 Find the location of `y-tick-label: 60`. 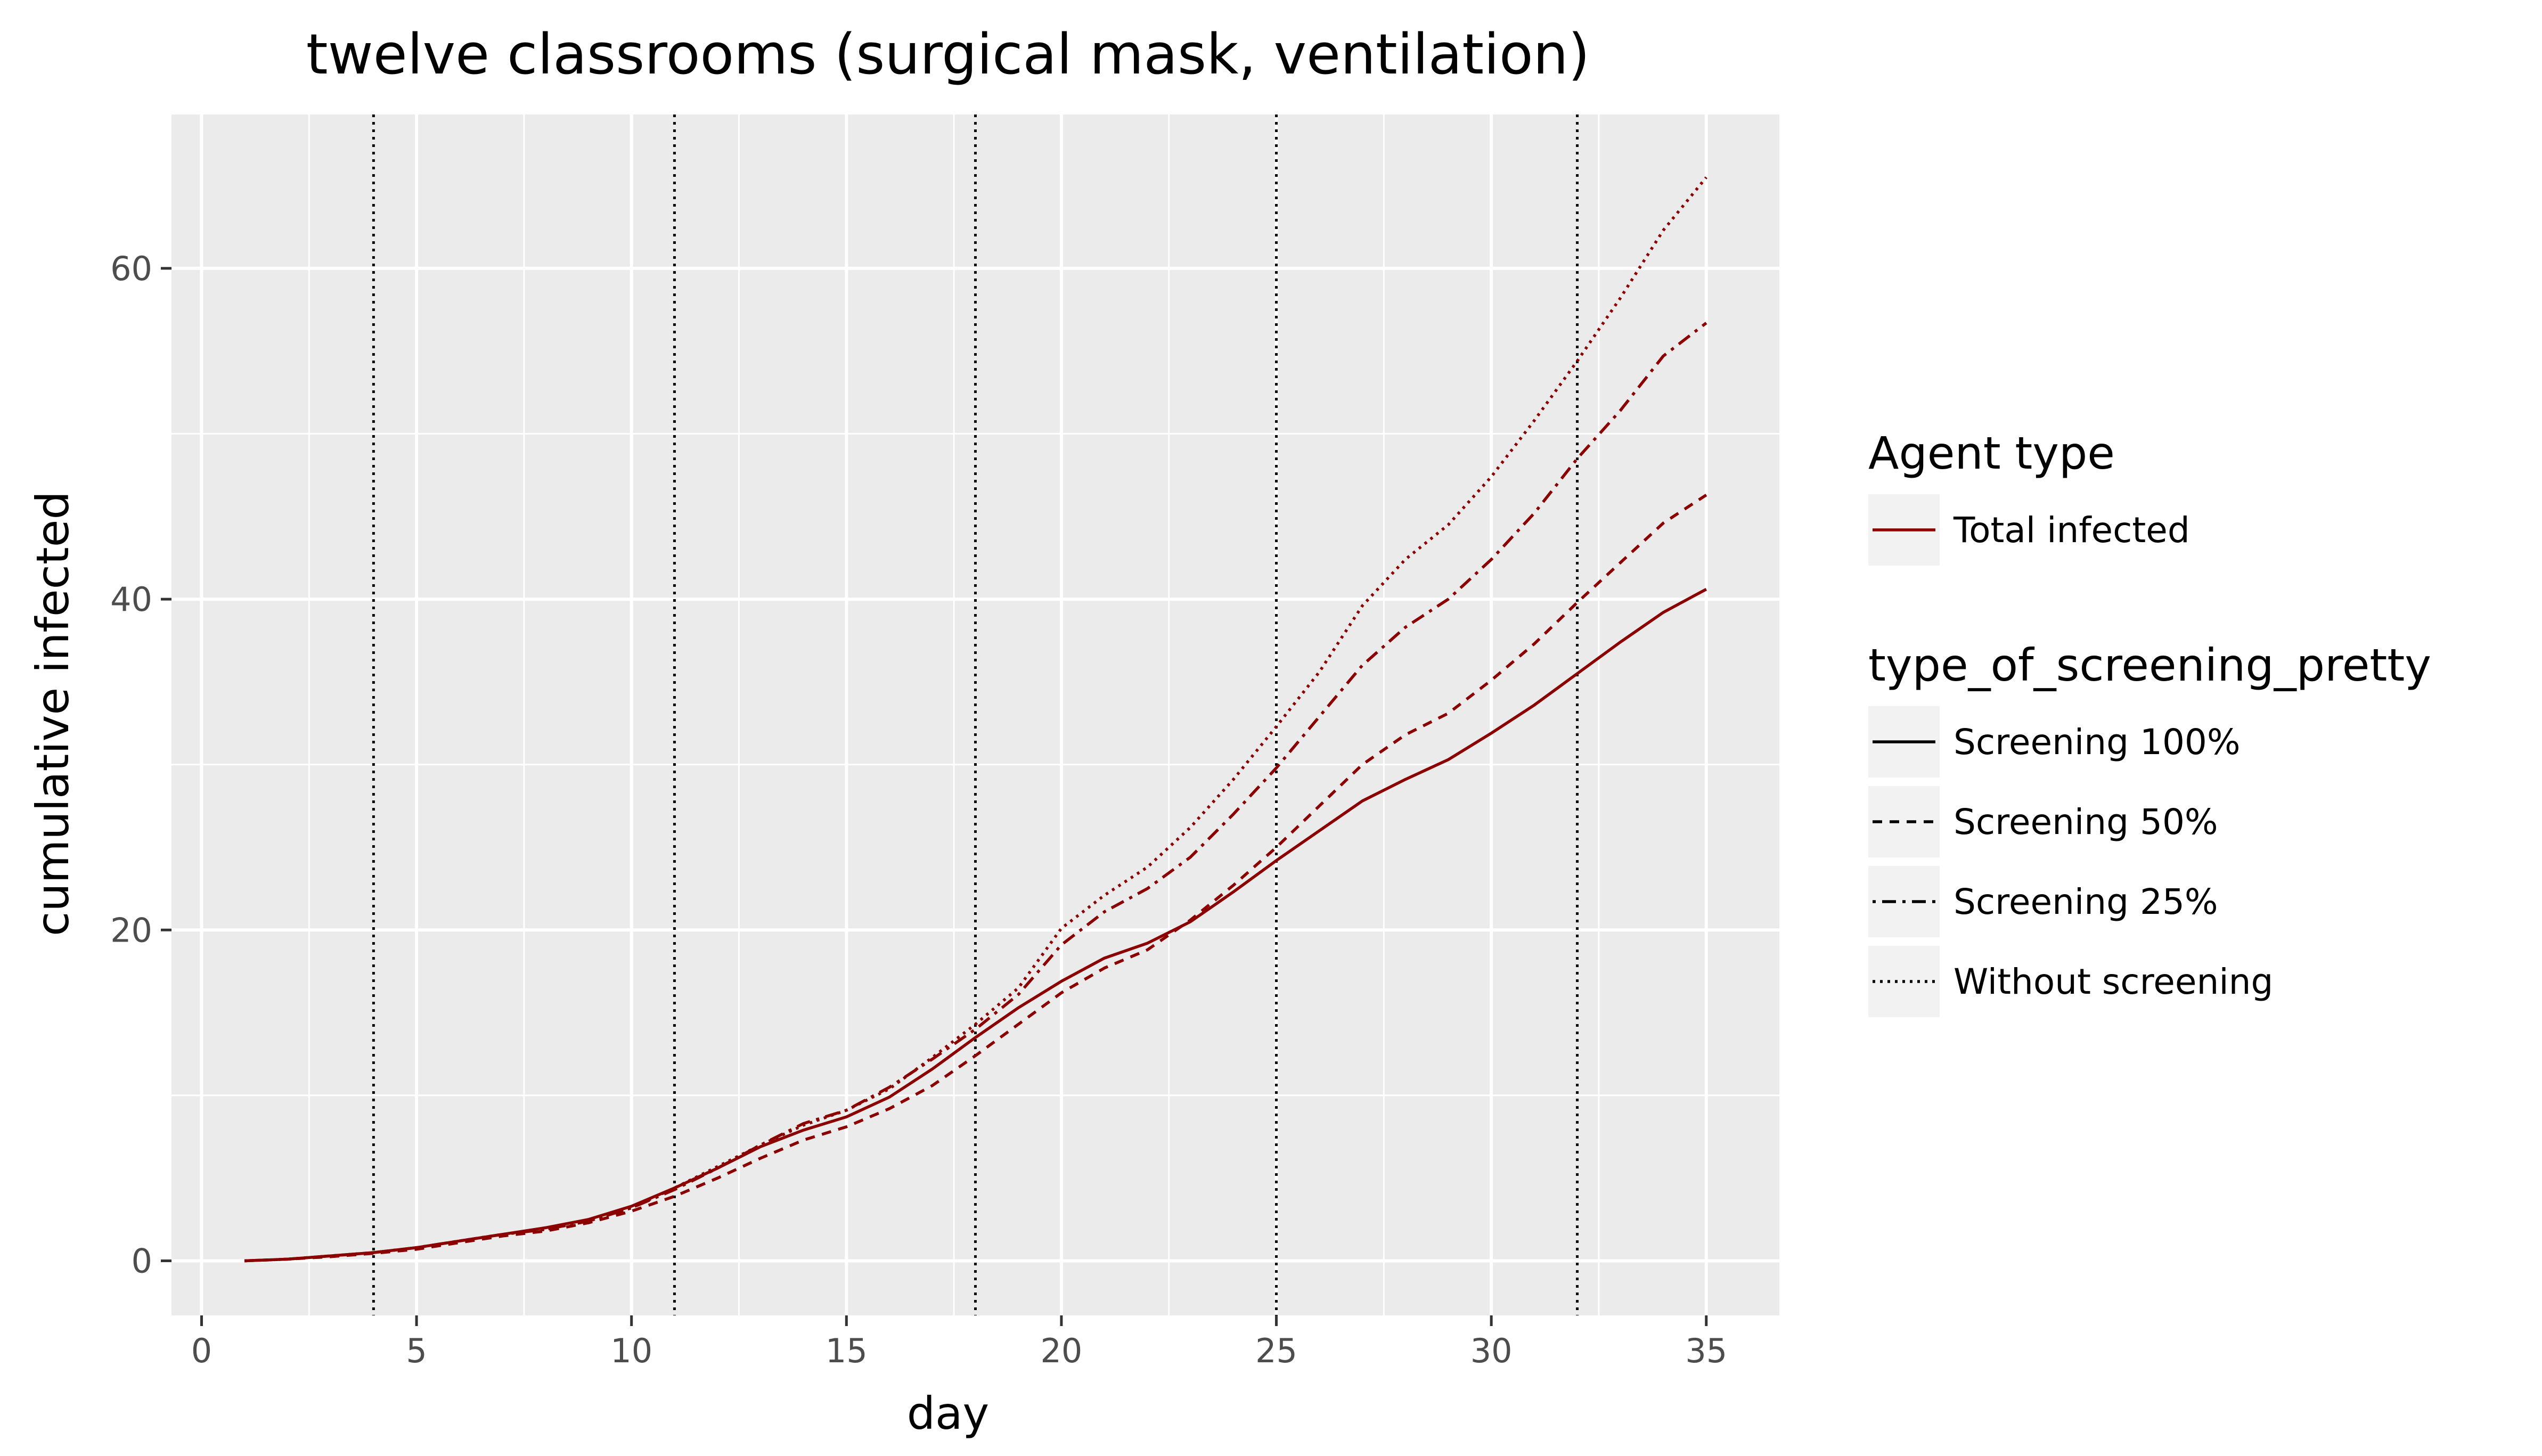

y-tick-label: 60 is located at coordinates (131, 268).